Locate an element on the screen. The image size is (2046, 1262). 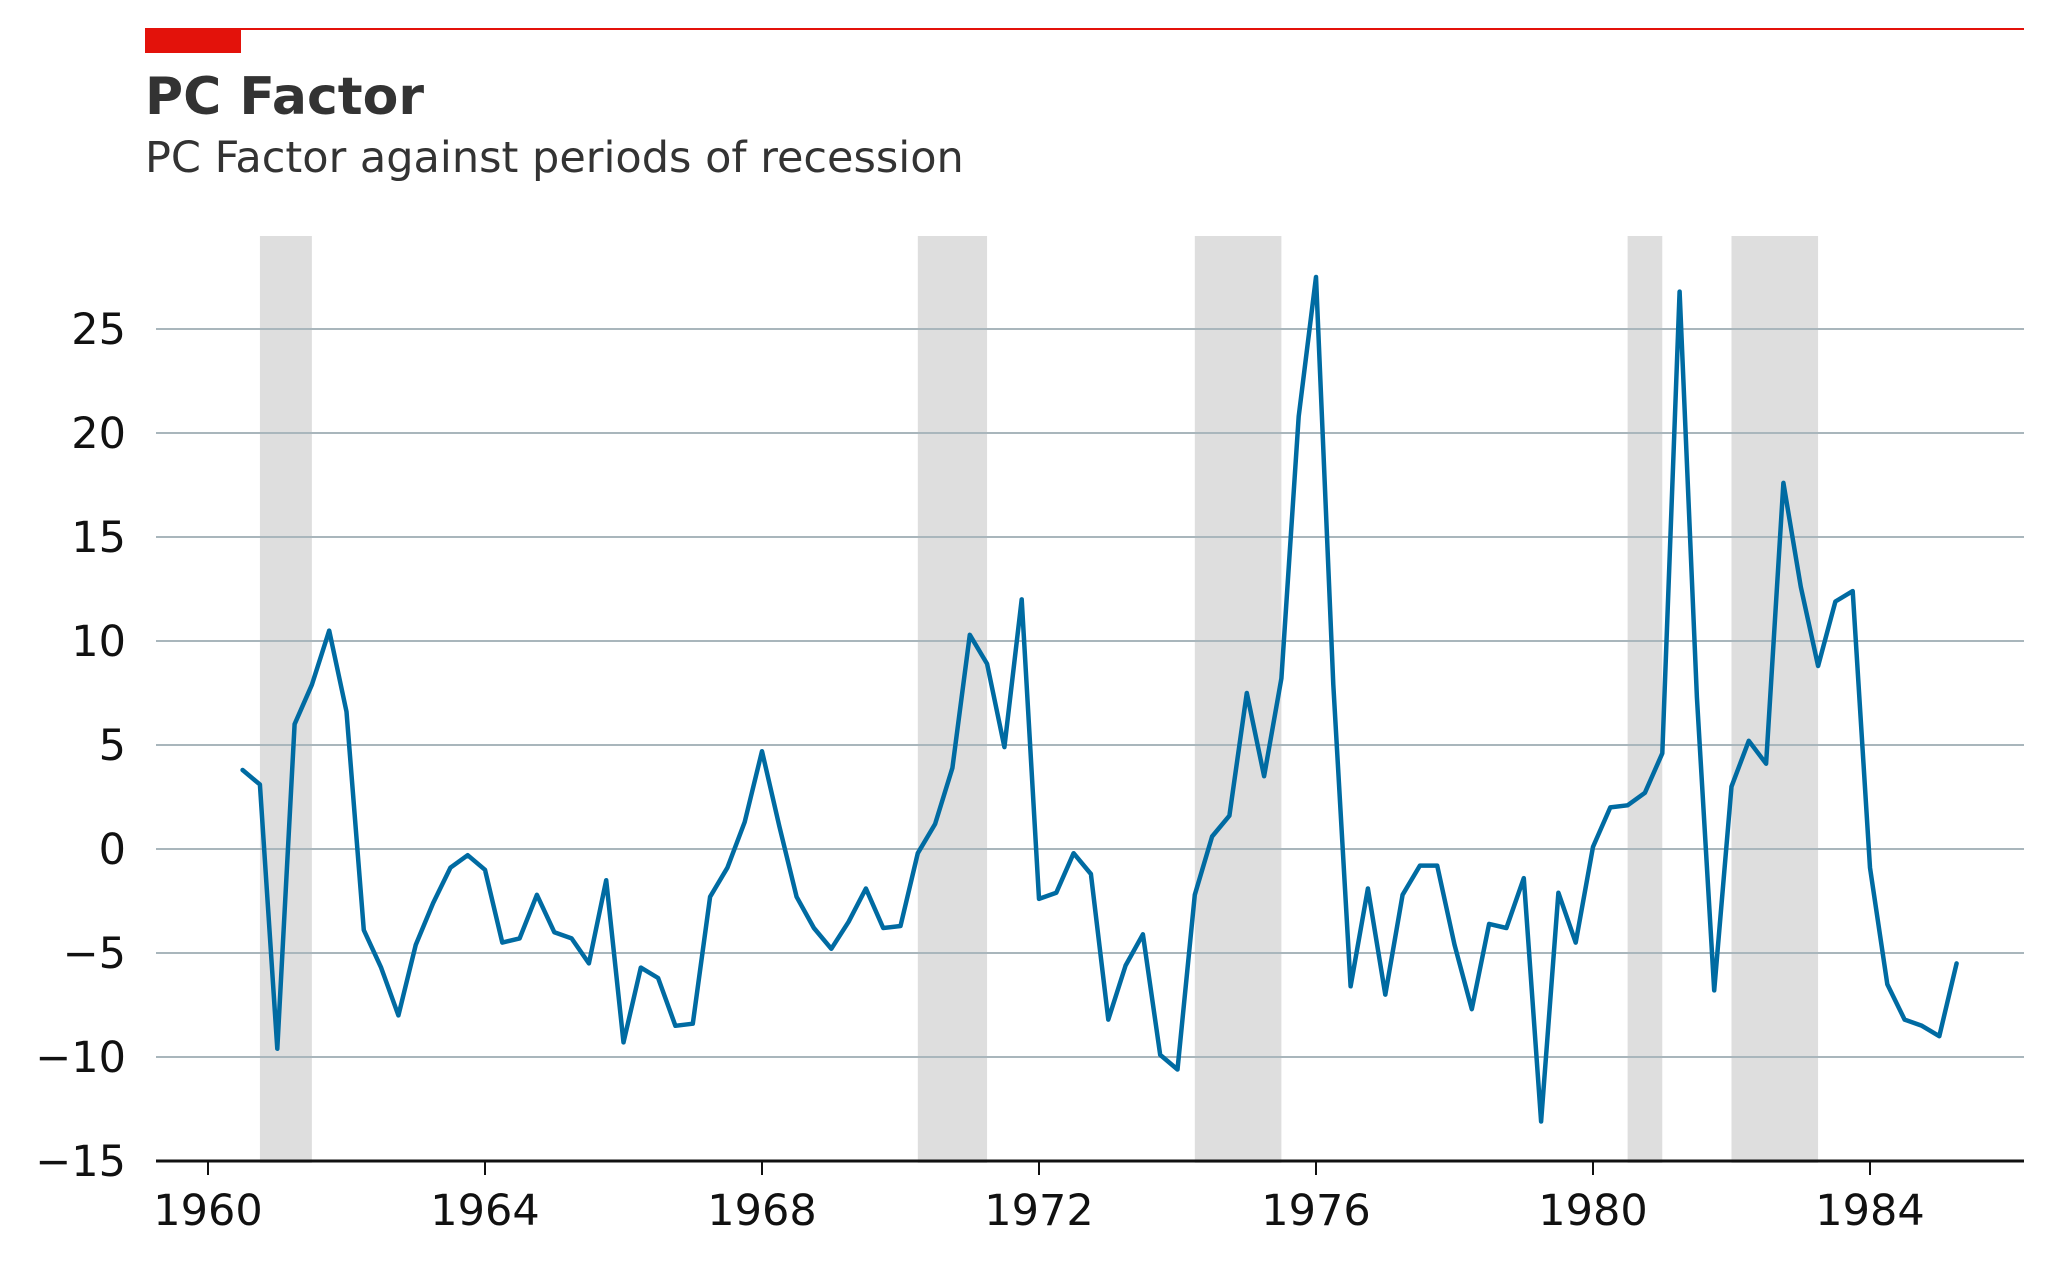
y-tick-label: 5 is located at coordinates (112, 746).